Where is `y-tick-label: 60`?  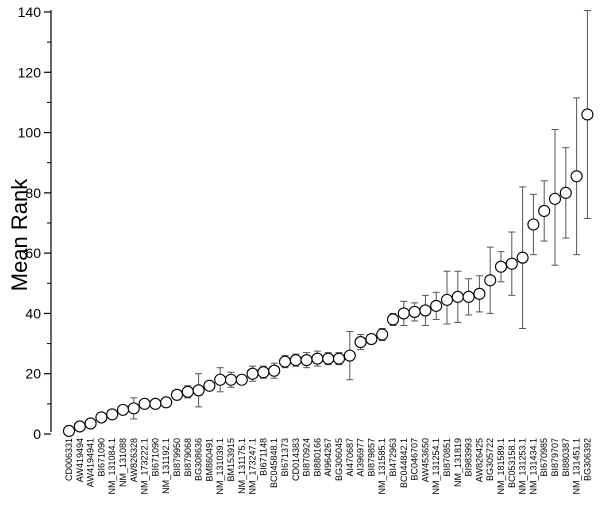
y-tick-label: 60 is located at coordinates (33, 253).